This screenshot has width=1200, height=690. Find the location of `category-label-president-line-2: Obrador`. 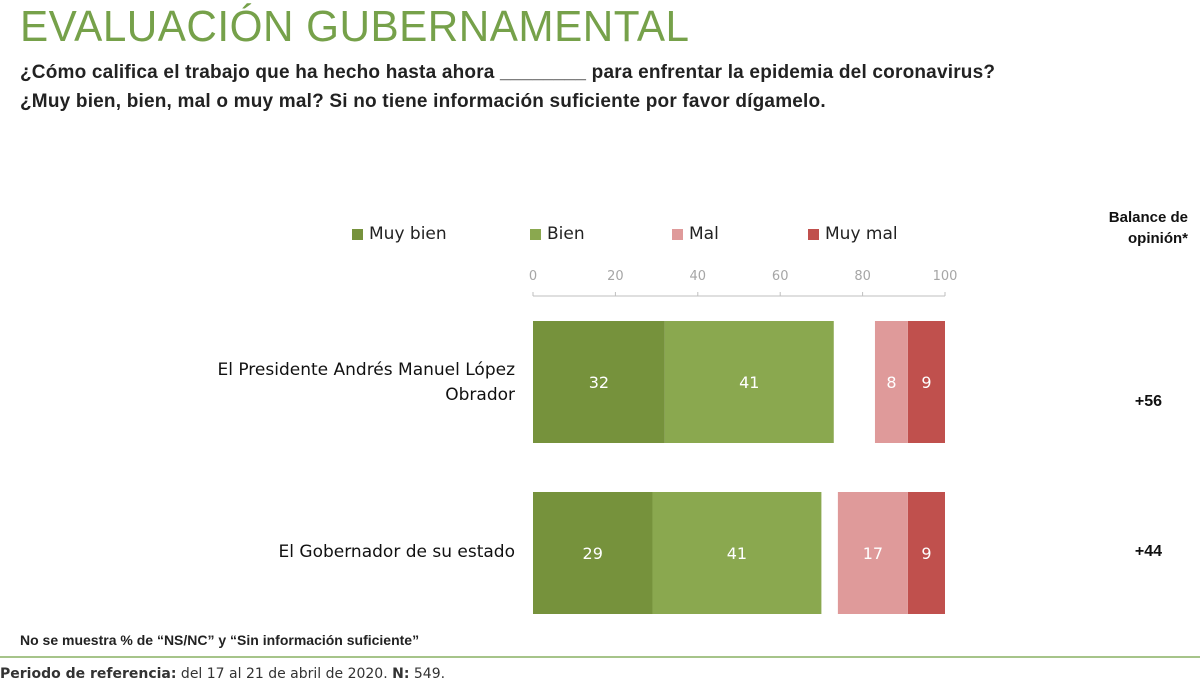

category-label-president-line-2: Obrador is located at coordinates (480, 395).